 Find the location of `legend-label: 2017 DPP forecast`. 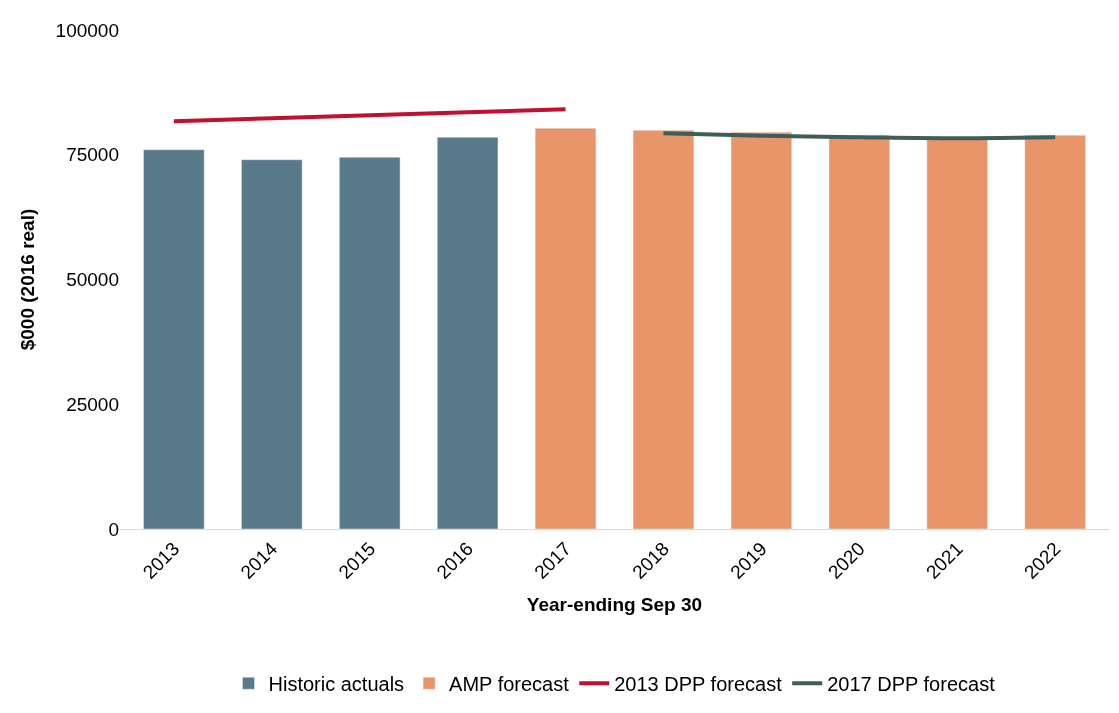

legend-label: 2017 DPP forecast is located at coordinates (911, 684).